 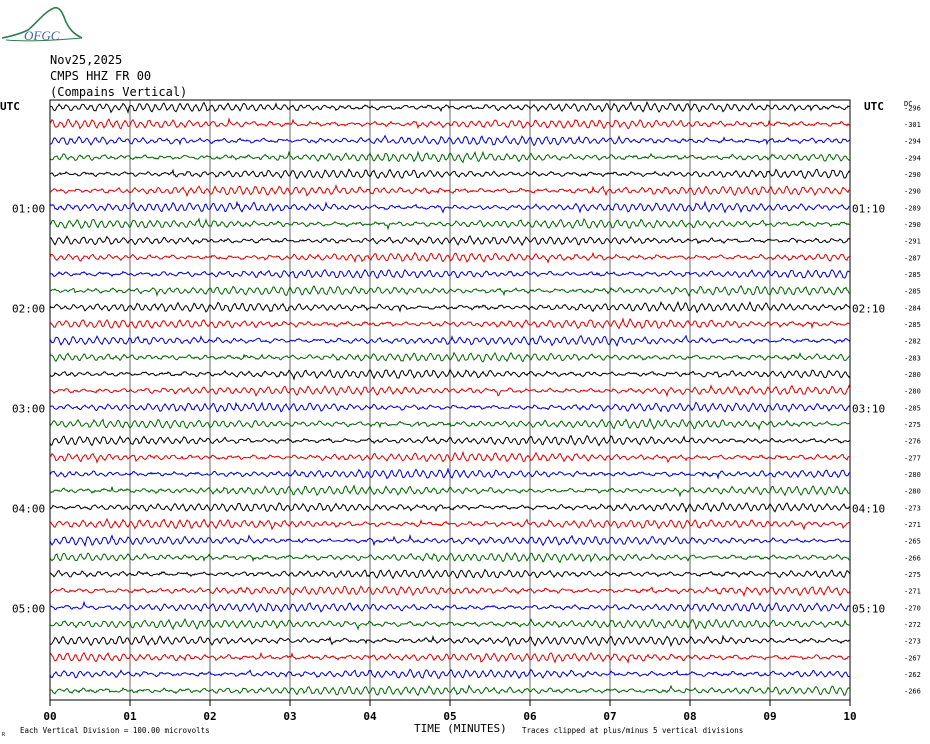 I want to click on right-hour-label: 02:10, so click(x=868, y=308).